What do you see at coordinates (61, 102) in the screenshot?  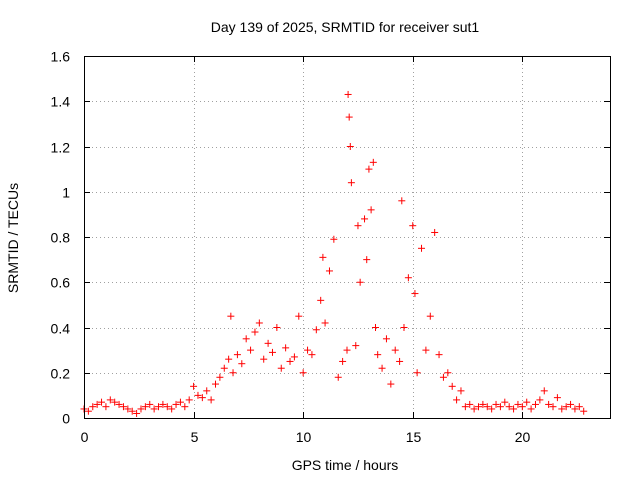 I see `y-tick-label: 1.4` at bounding box center [61, 102].